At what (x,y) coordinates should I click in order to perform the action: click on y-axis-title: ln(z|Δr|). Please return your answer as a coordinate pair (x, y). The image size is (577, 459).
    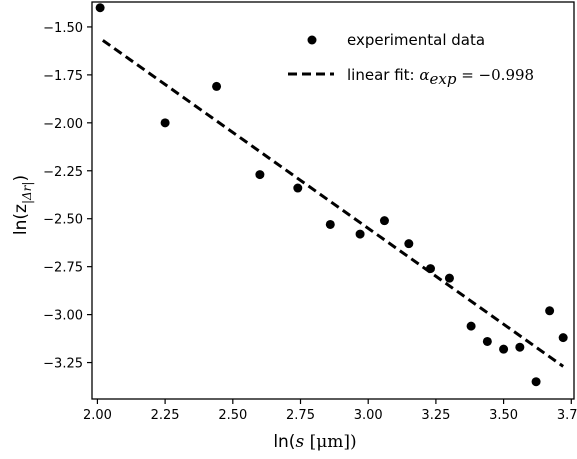
    Looking at the image, I should click on (22, 205).